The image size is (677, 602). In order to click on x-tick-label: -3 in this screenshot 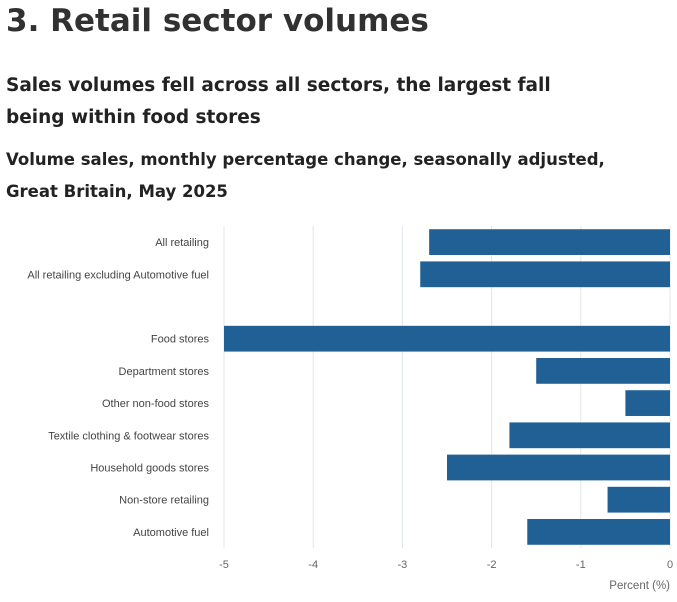, I will do `click(403, 565)`.